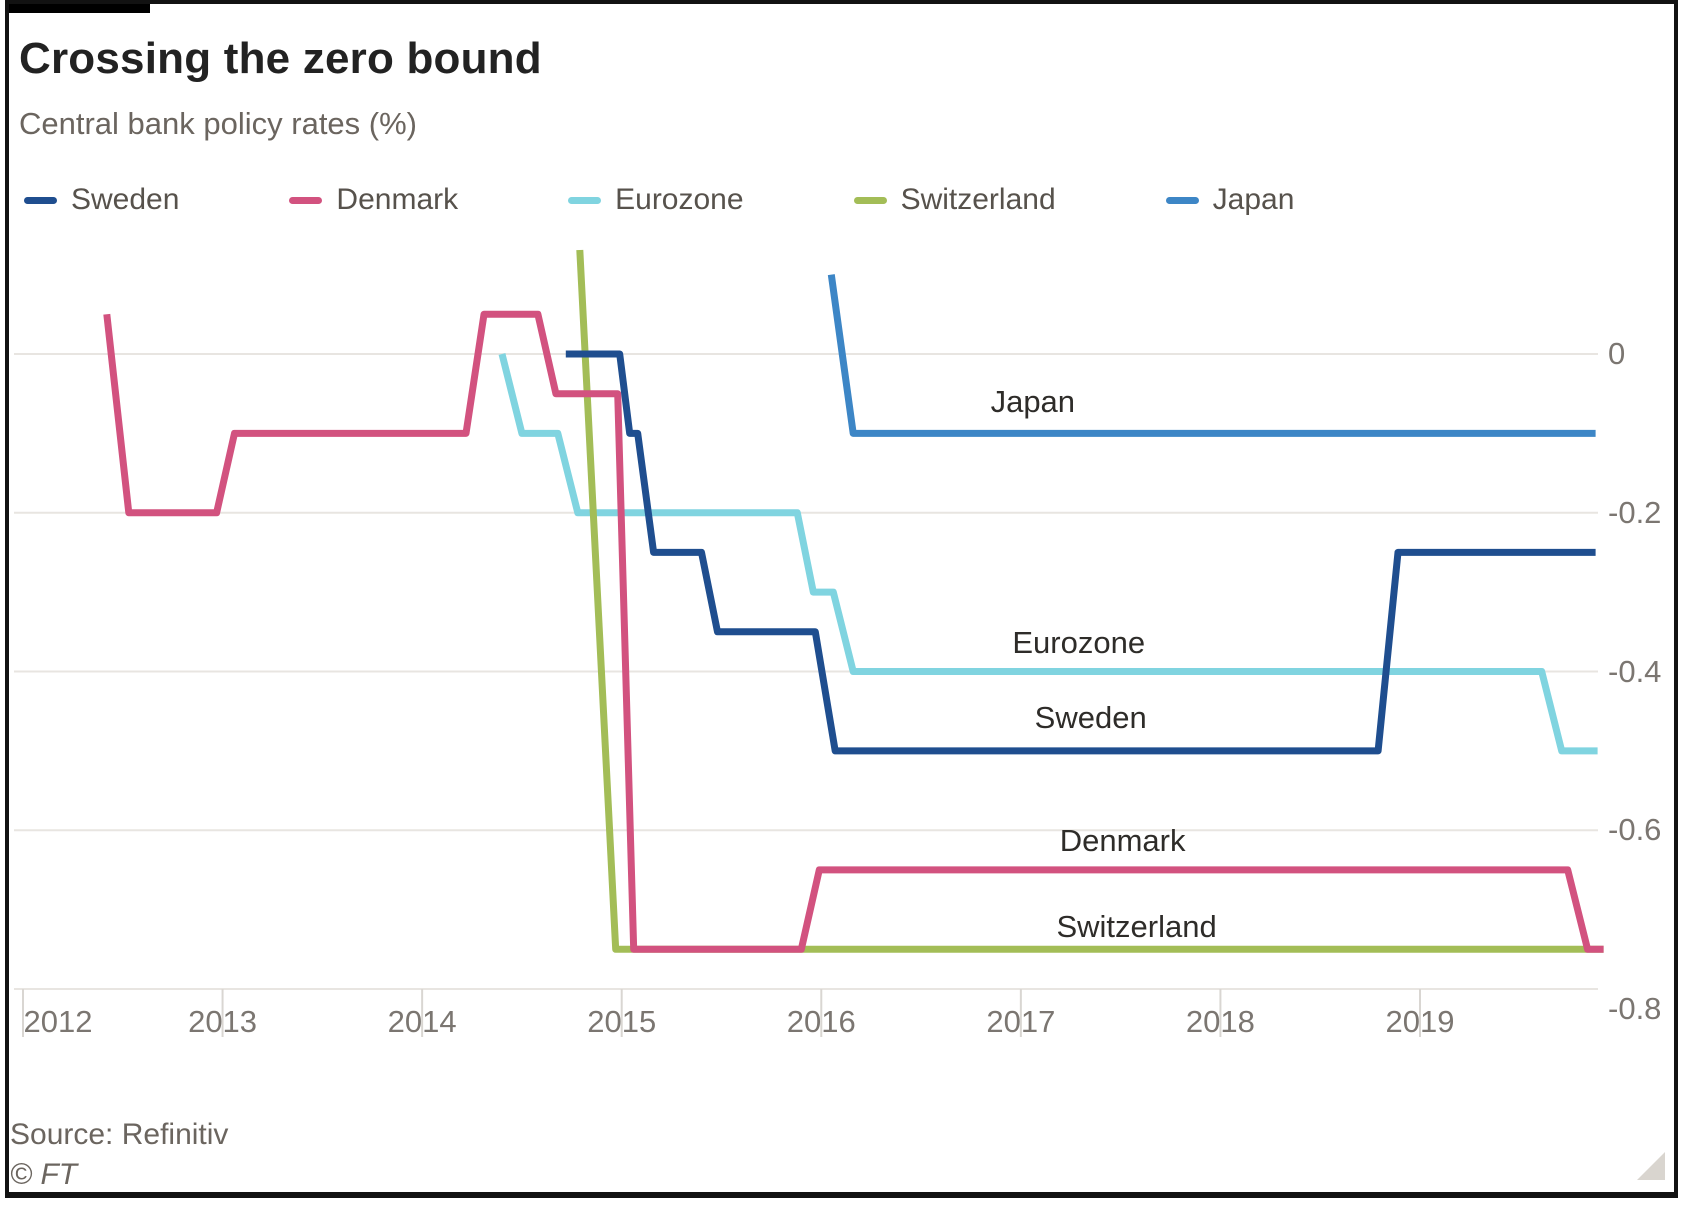  Describe the element at coordinates (280, 58) in the screenshot. I see `chart-title: Crossing the zero bound` at that location.